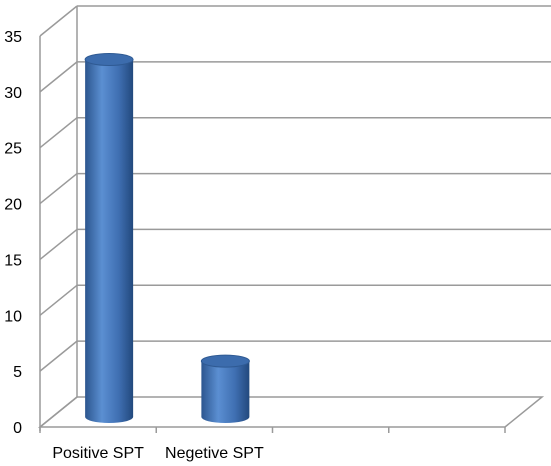  Describe the element at coordinates (13, 205) in the screenshot. I see `y-tick-label: 20` at that location.